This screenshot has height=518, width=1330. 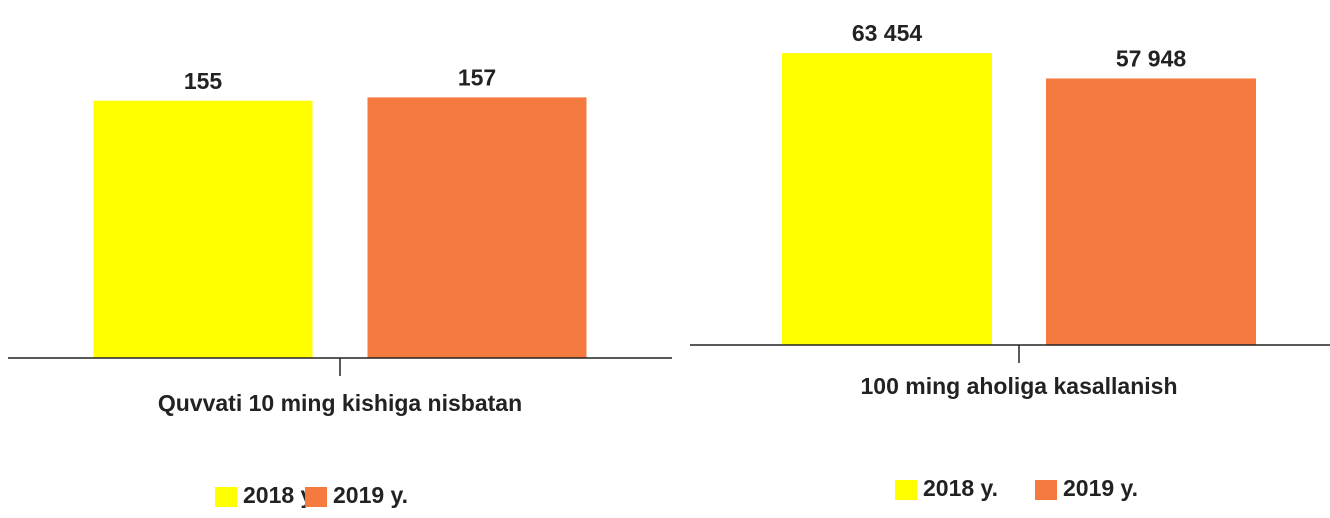 What do you see at coordinates (340, 403) in the screenshot?
I see `category-label: Quvvati 10 ming kishiga nisbatan` at bounding box center [340, 403].